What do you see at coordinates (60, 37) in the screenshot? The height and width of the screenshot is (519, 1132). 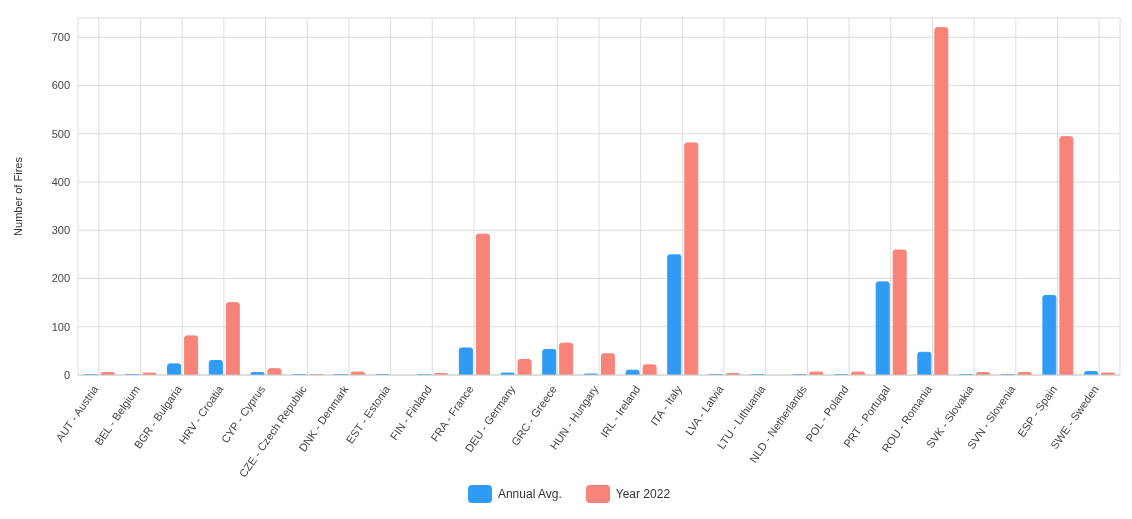 I see `y-tick-label: 700` at bounding box center [60, 37].